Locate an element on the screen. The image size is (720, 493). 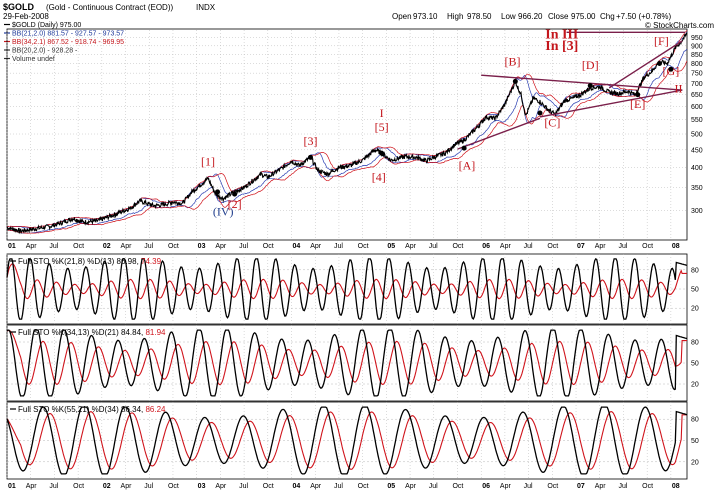
price-tick-label: 450 is located at coordinates (697, 150).